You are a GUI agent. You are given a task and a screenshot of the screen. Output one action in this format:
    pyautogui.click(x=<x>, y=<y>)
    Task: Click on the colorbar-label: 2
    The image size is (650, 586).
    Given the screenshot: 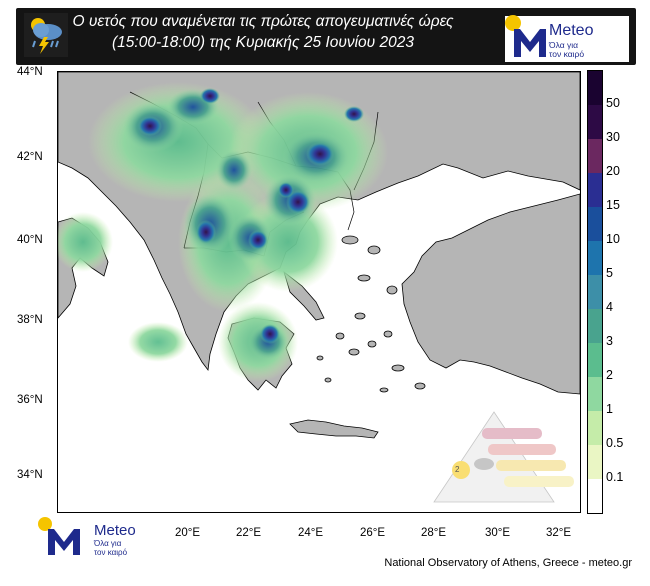 What is the action you would take?
    pyautogui.click(x=609, y=375)
    